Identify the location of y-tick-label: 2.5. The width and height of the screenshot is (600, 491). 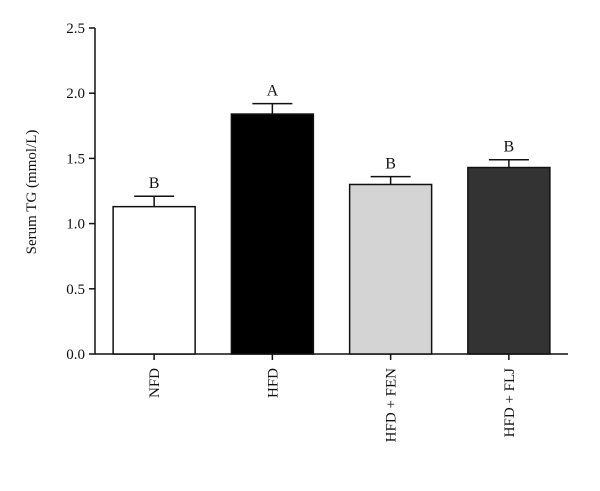
(75, 29).